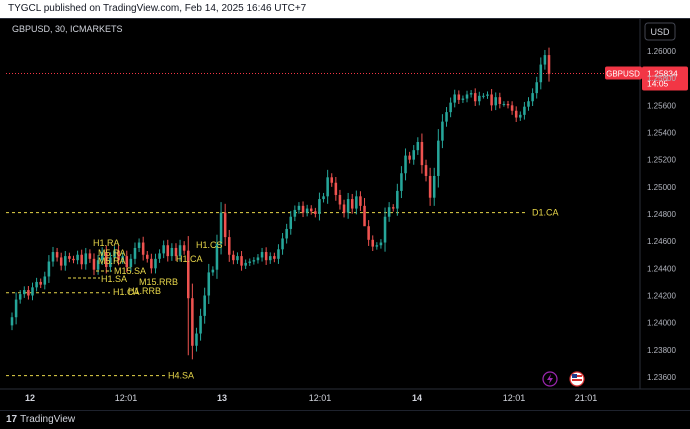  What do you see at coordinates (577, 379) in the screenshot?
I see `us-flag-icon` at bounding box center [577, 379].